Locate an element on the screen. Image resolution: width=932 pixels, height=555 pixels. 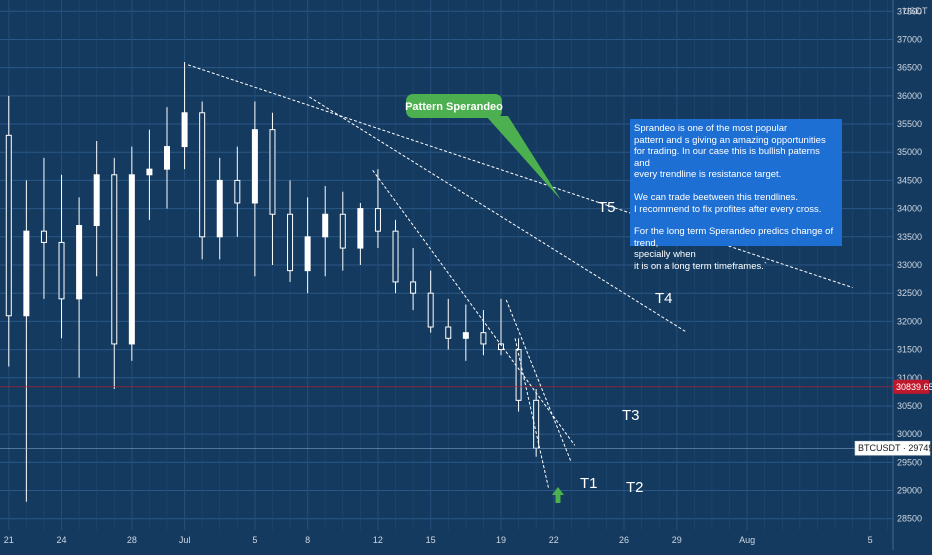
y-tick-label: 34000 is located at coordinates (909, 209).